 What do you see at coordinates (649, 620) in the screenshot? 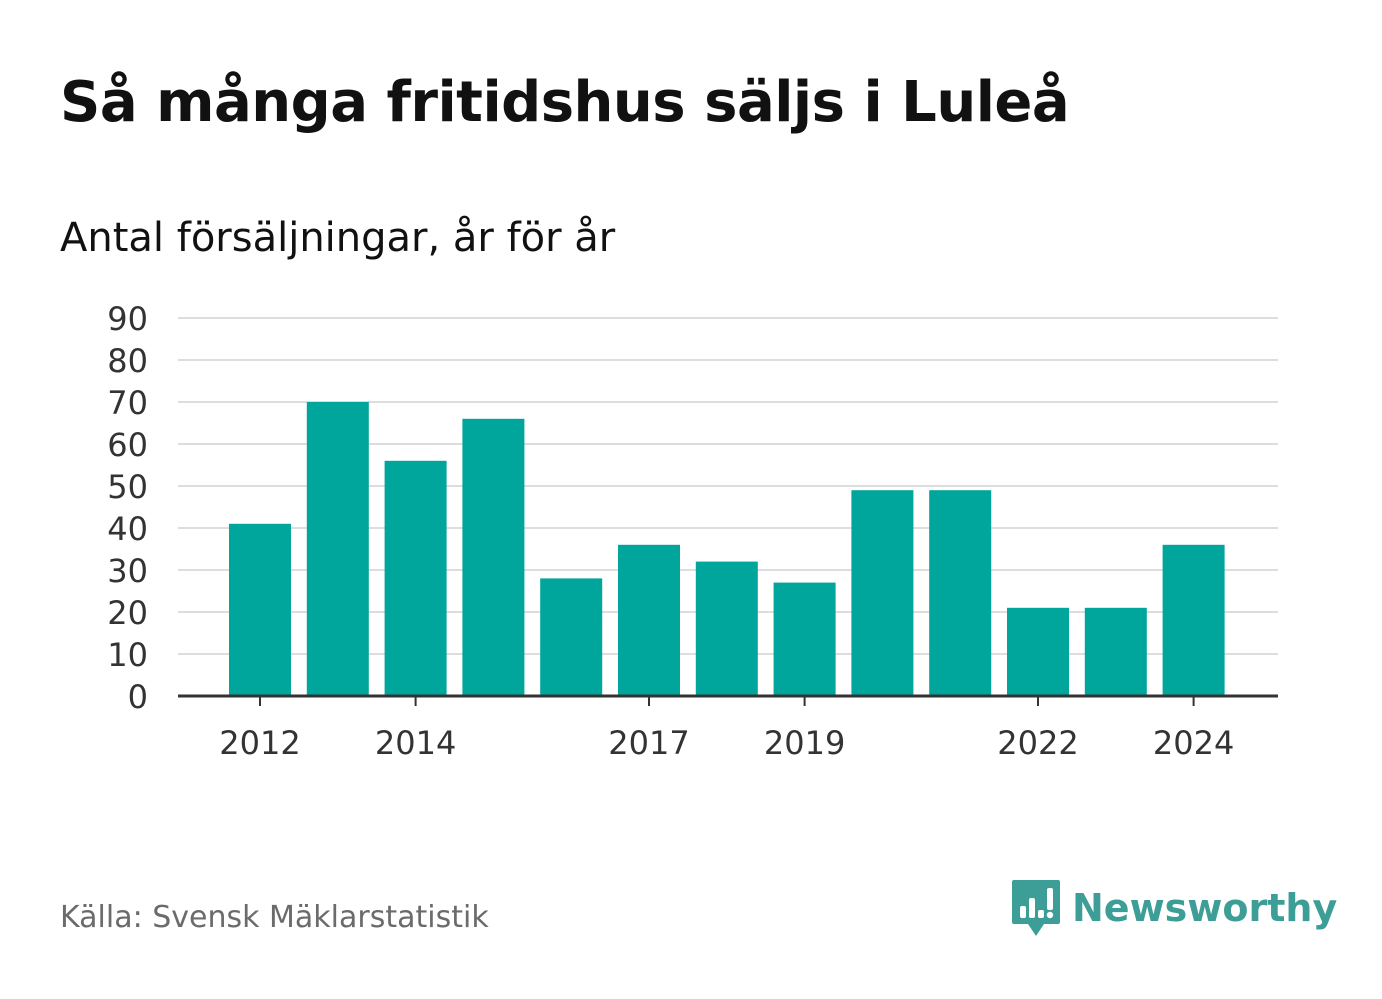
I see `bar-2017` at bounding box center [649, 620].